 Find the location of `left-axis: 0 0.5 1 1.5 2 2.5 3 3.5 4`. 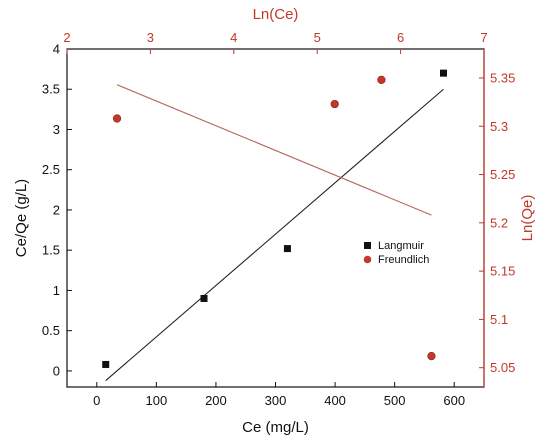

left-axis: 0 0.5 1 1.5 2 2.5 3 3.5 4 is located at coordinates (57, 210).